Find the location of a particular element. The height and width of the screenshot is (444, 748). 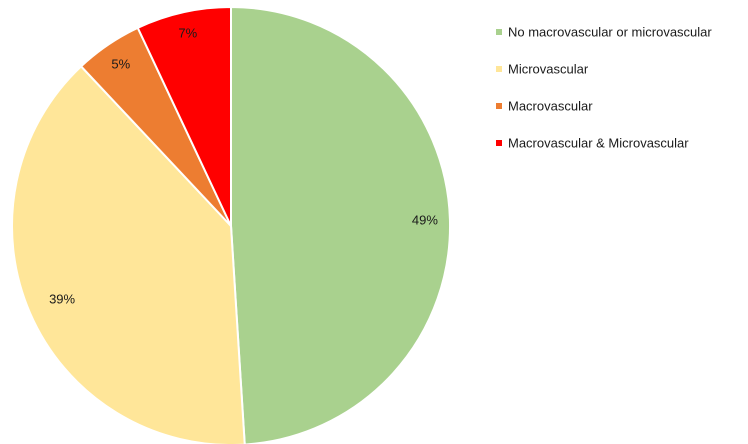

slice-label-microvascular: 39% is located at coordinates (62, 299).